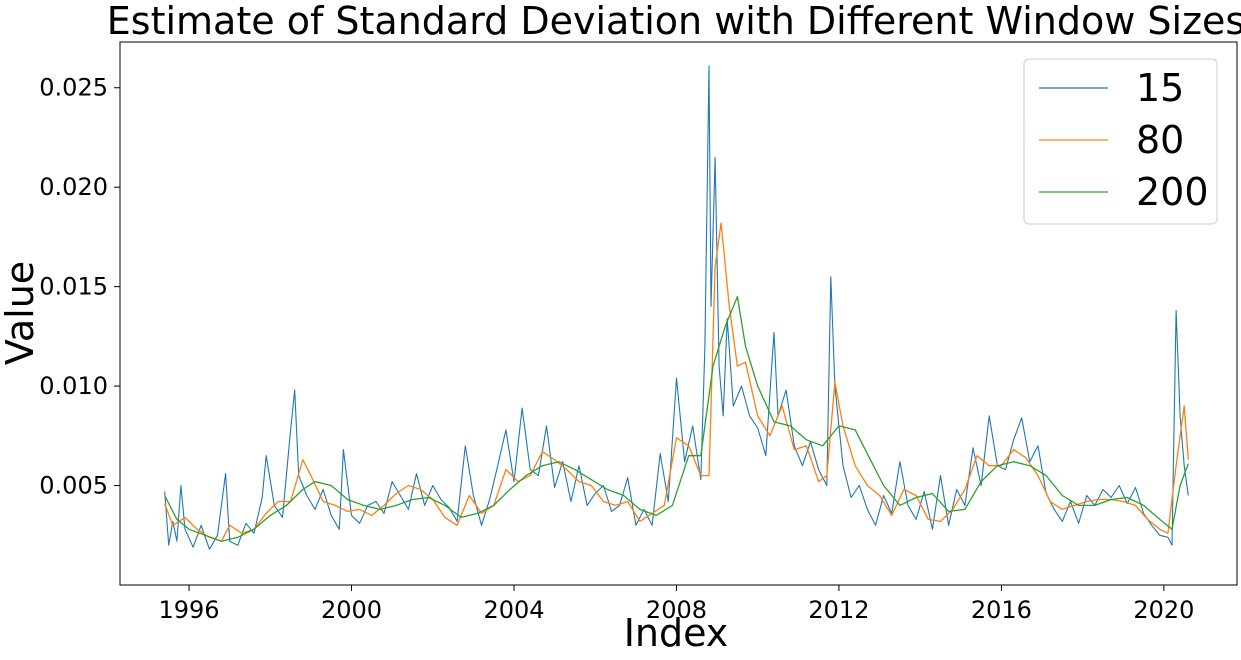 This screenshot has height=660, width=1241. What do you see at coordinates (513, 610) in the screenshot?
I see `x-tick-label: 2004` at bounding box center [513, 610].